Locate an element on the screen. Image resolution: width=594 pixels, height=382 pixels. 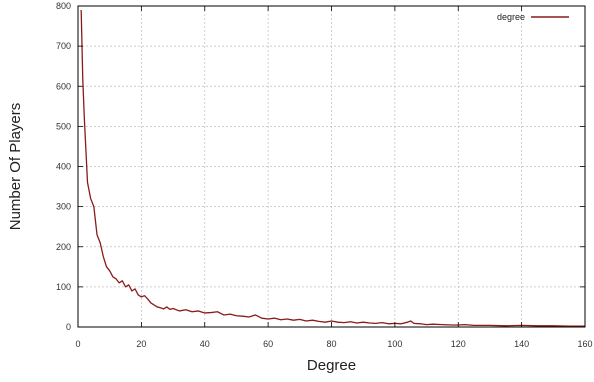
y-tick-label: 700 is located at coordinates (63, 46).